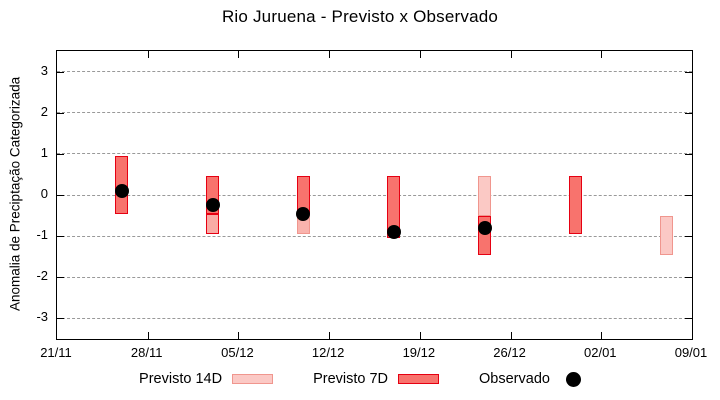 Image resolution: width=720 pixels, height=400 pixels. Describe the element at coordinates (253, 379) in the screenshot. I see `previsto-14d-swatch-icon` at that location.